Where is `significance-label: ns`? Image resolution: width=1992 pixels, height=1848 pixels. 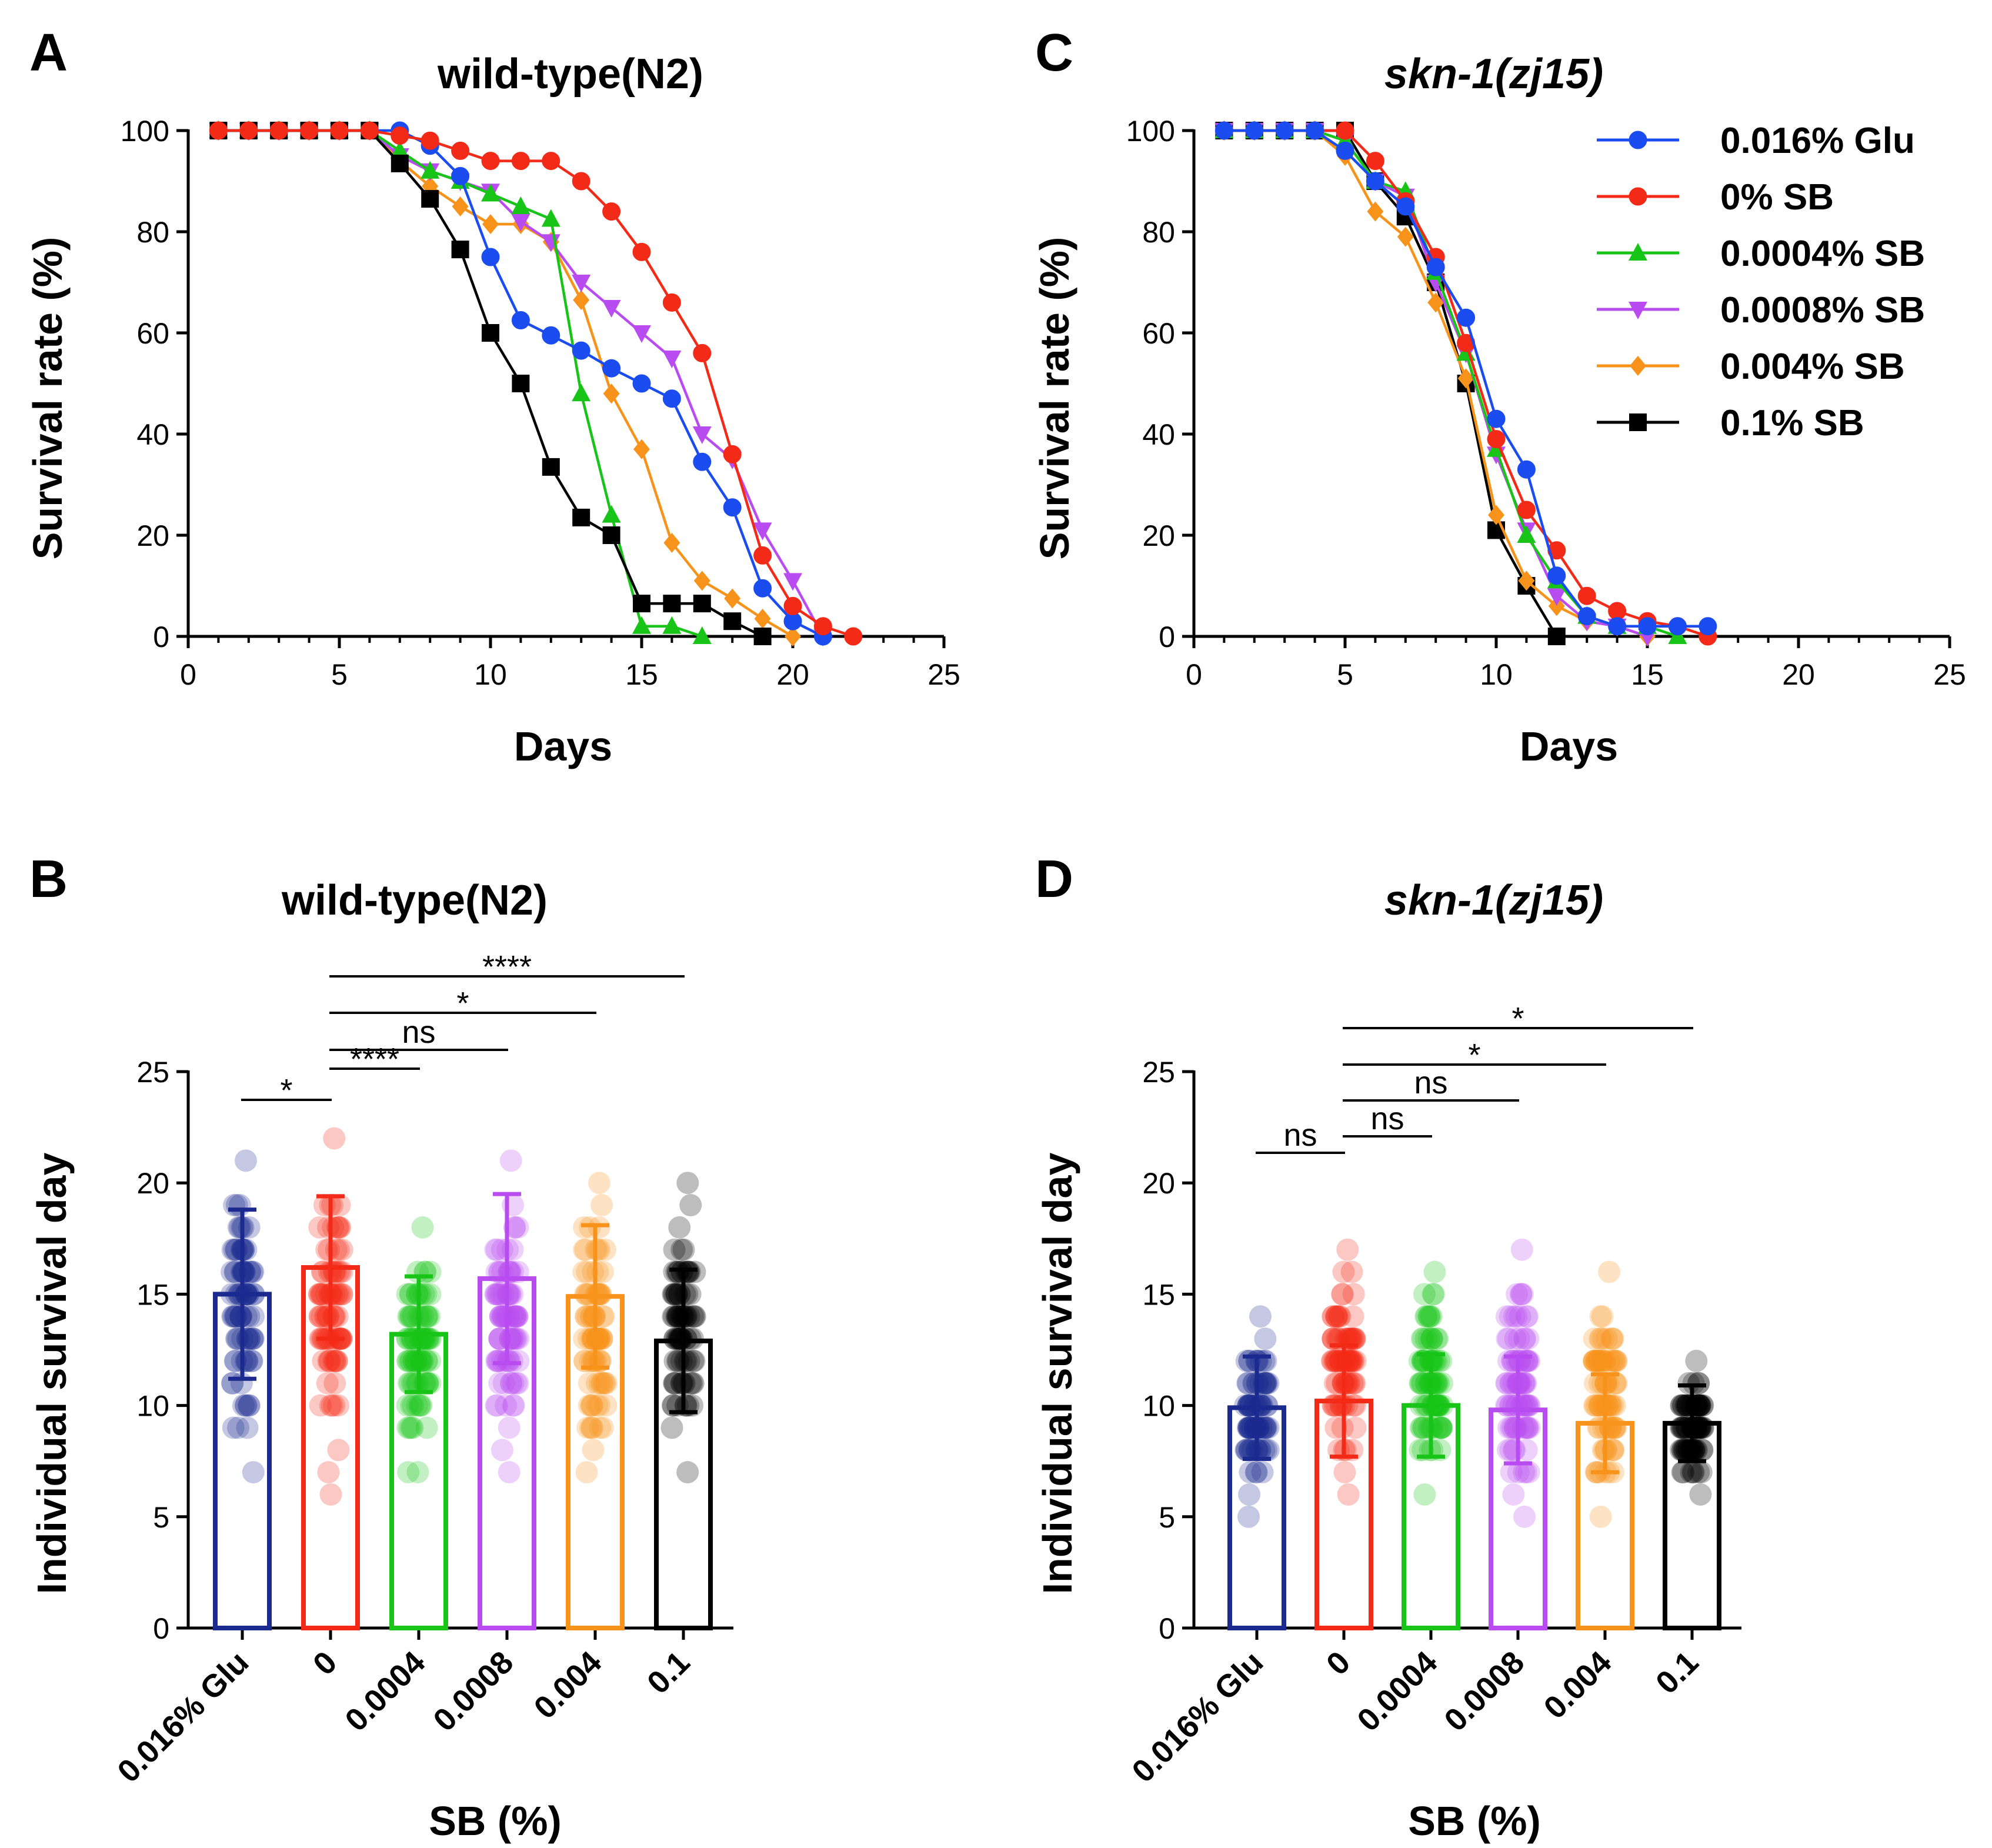 significance-label: ns is located at coordinates (1387, 1118).